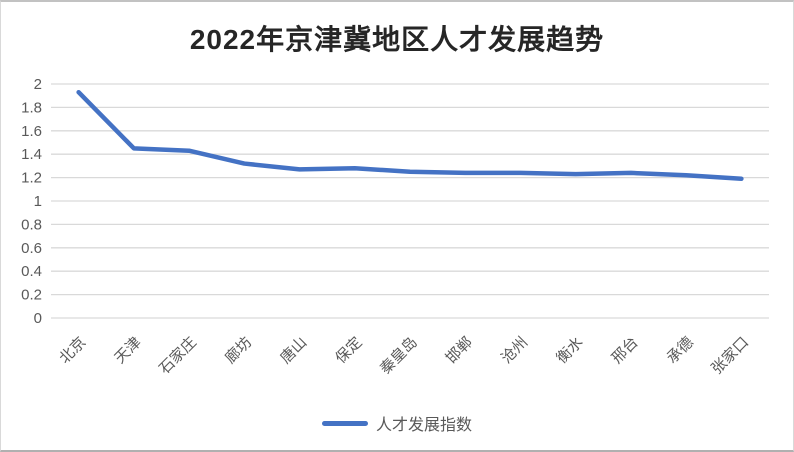 The image size is (794, 452). What do you see at coordinates (423, 425) in the screenshot?
I see `legend-label: 人才发展指数` at bounding box center [423, 425].